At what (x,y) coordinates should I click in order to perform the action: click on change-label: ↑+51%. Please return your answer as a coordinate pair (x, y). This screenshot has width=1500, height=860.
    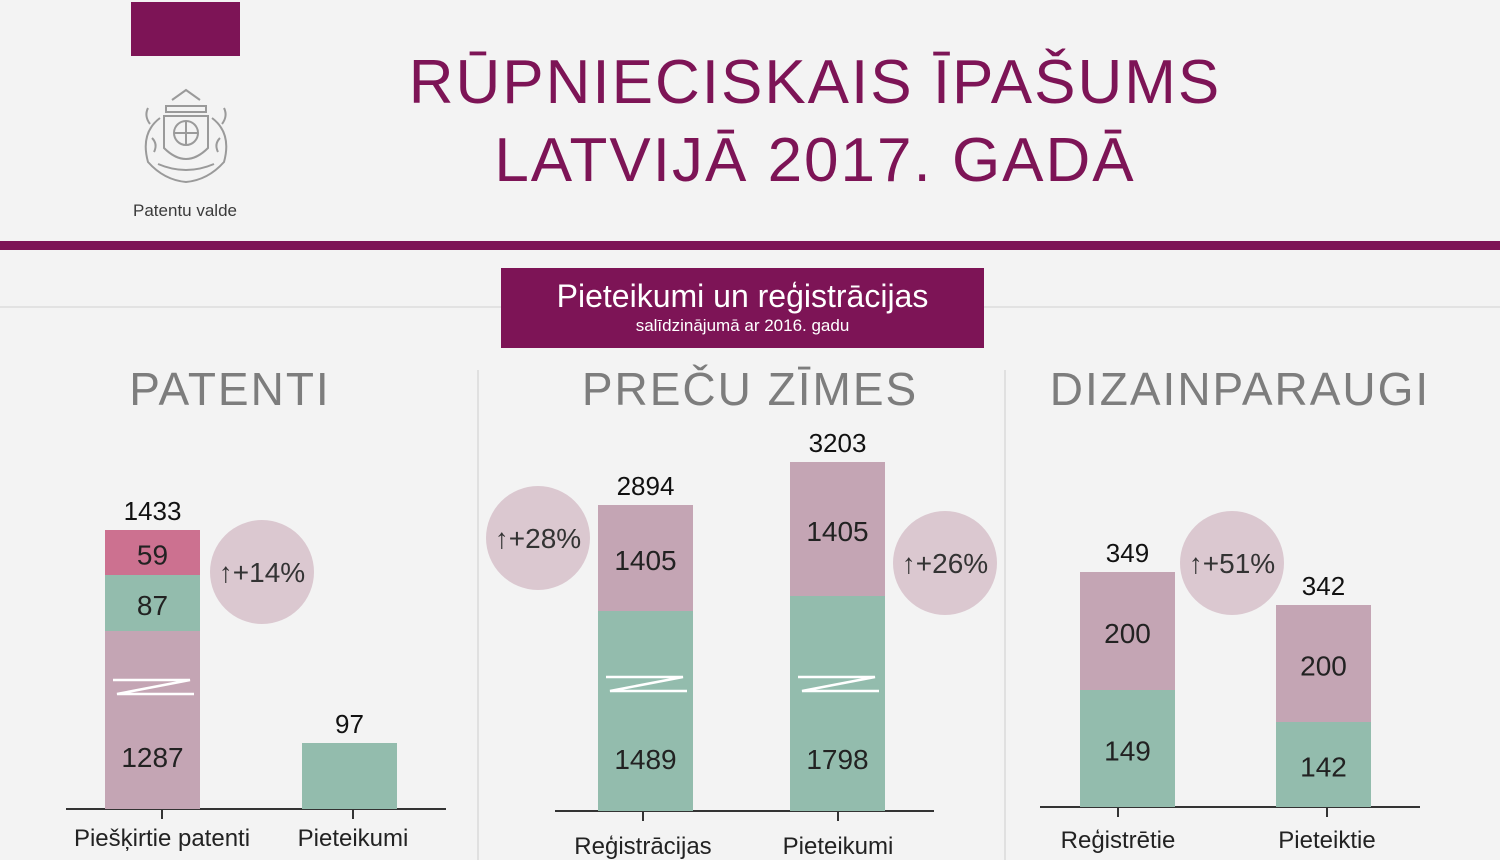
    Looking at the image, I should click on (1232, 563).